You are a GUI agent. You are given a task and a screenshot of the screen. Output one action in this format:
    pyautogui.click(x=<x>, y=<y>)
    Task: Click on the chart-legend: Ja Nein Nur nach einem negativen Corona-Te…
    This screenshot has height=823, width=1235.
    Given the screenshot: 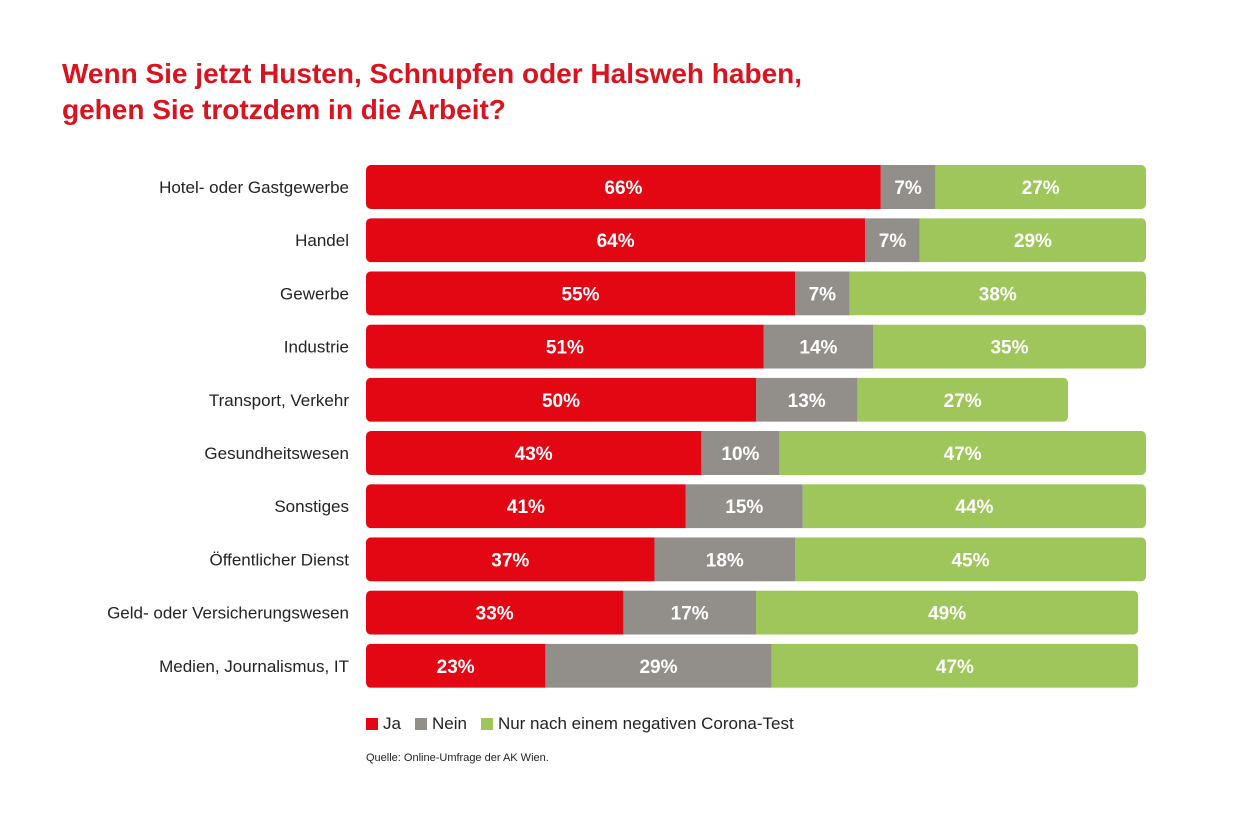 What is the action you would take?
    pyautogui.click(x=580, y=724)
    